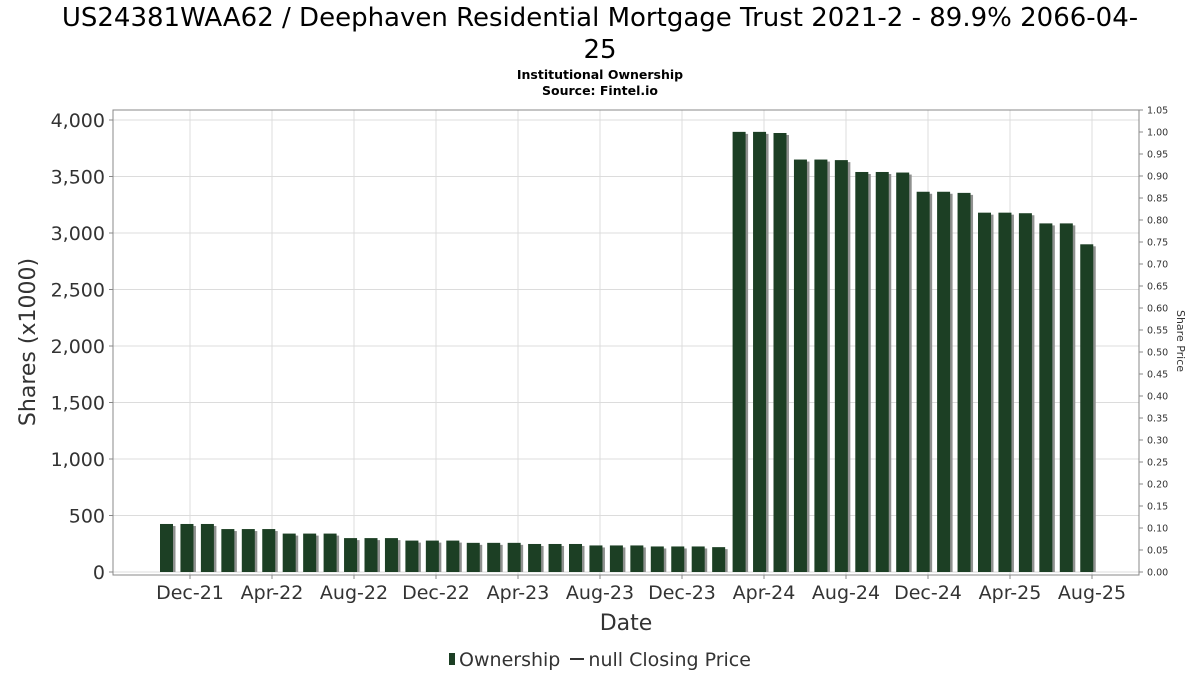 The height and width of the screenshot is (675, 1200). Describe the element at coordinates (669, 659) in the screenshot. I see `legend-price-label: null Closing Price` at that location.